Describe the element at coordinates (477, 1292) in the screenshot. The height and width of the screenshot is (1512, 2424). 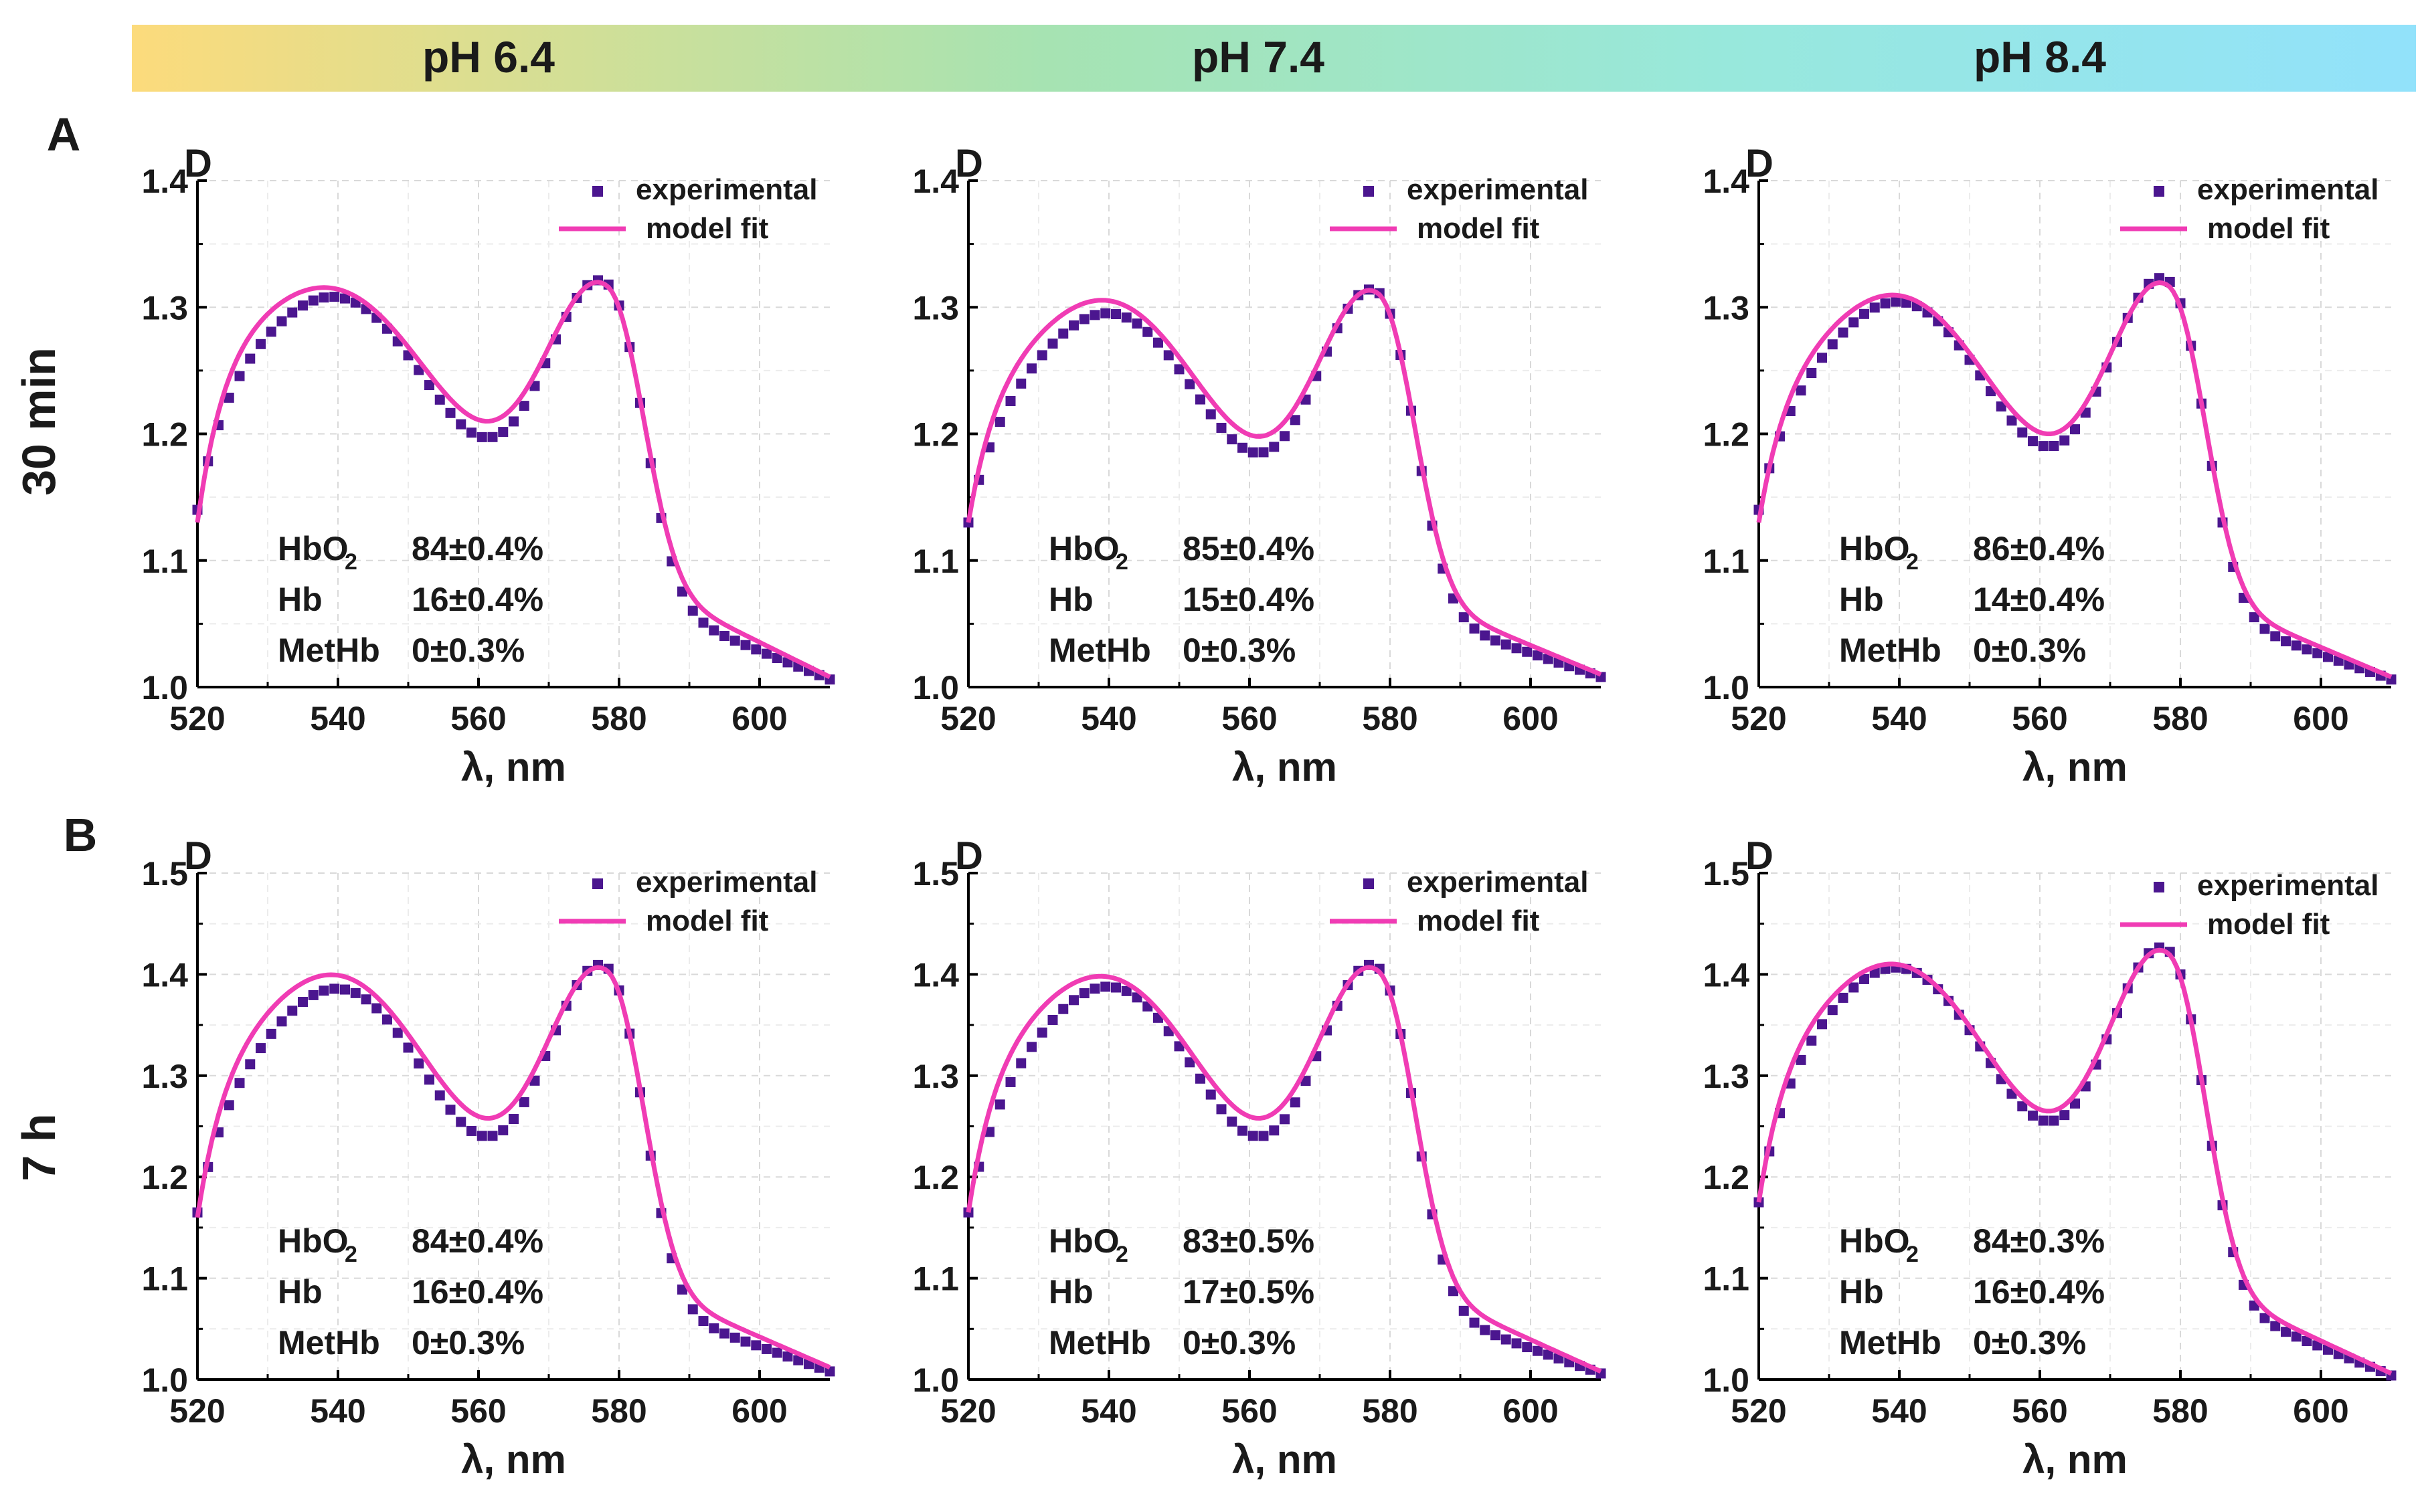
I see `component-value: 16±0.4%` at that location.